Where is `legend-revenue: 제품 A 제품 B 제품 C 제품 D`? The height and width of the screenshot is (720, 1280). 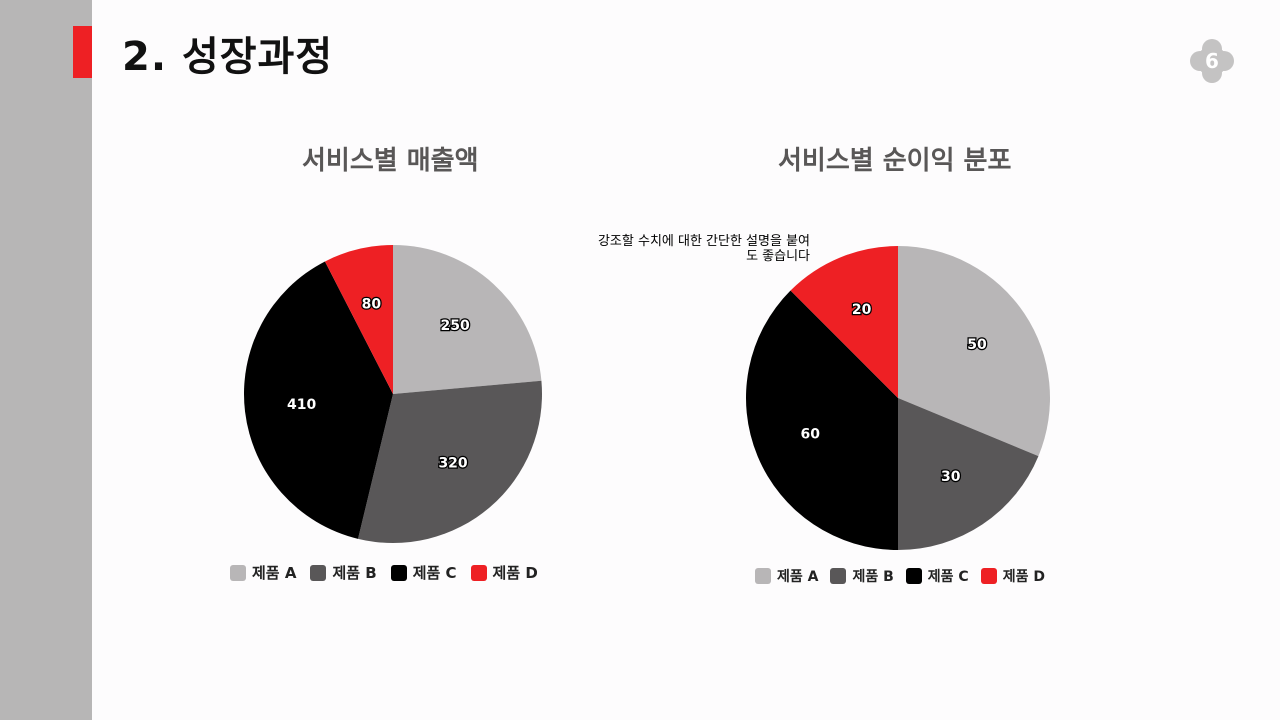 legend-revenue: 제품 A 제품 B 제품 C 제품 D is located at coordinates (384, 572).